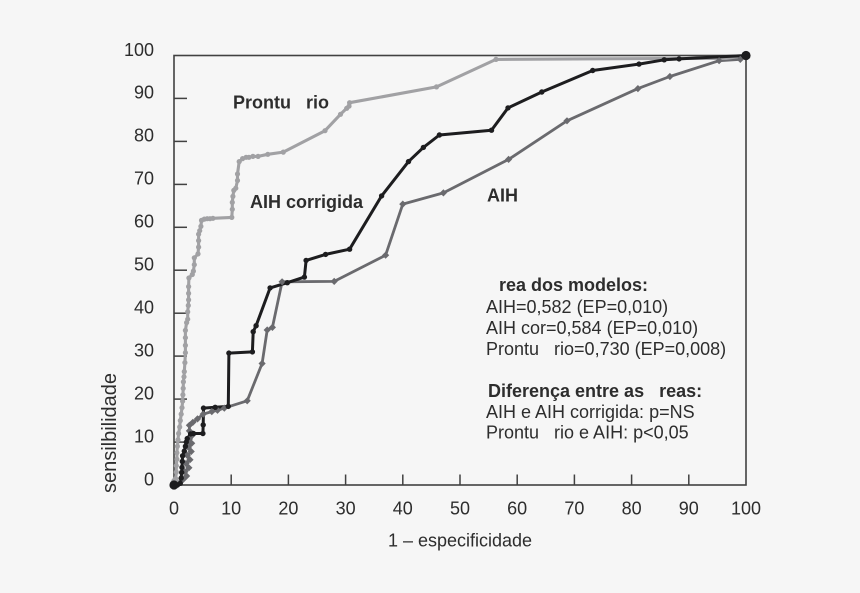  What do you see at coordinates (307, 202) in the screenshot?
I see `svg-text: AIH corrigida` at bounding box center [307, 202].